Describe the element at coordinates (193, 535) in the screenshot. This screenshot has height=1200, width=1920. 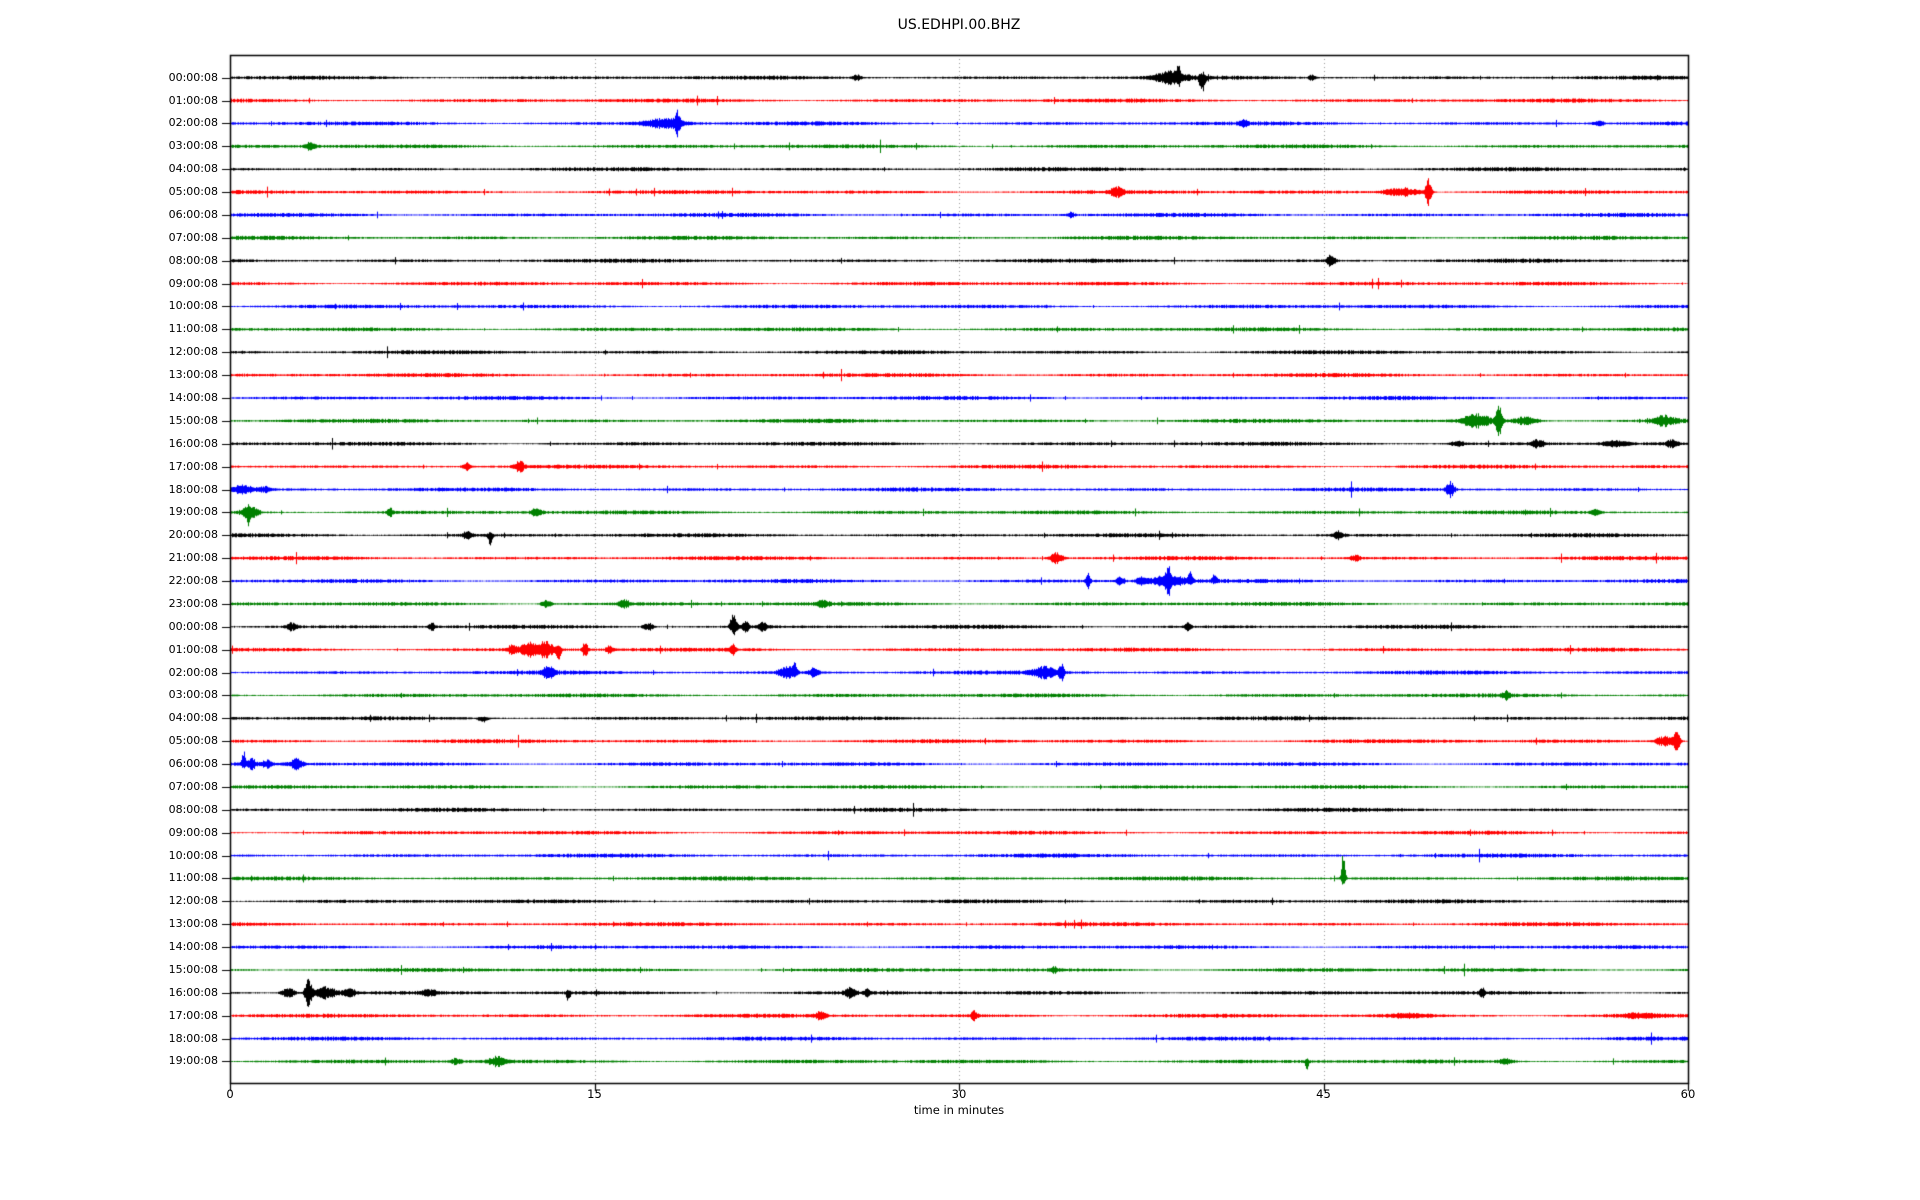
I see `y-tick-label: 20:00:08` at that location.